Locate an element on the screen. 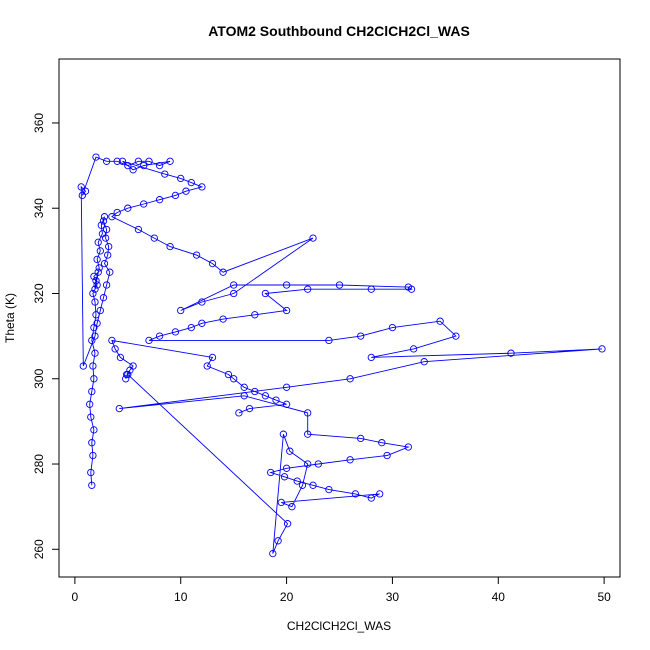 The image size is (650, 650). x-tick-label: 10 is located at coordinates (181, 597).